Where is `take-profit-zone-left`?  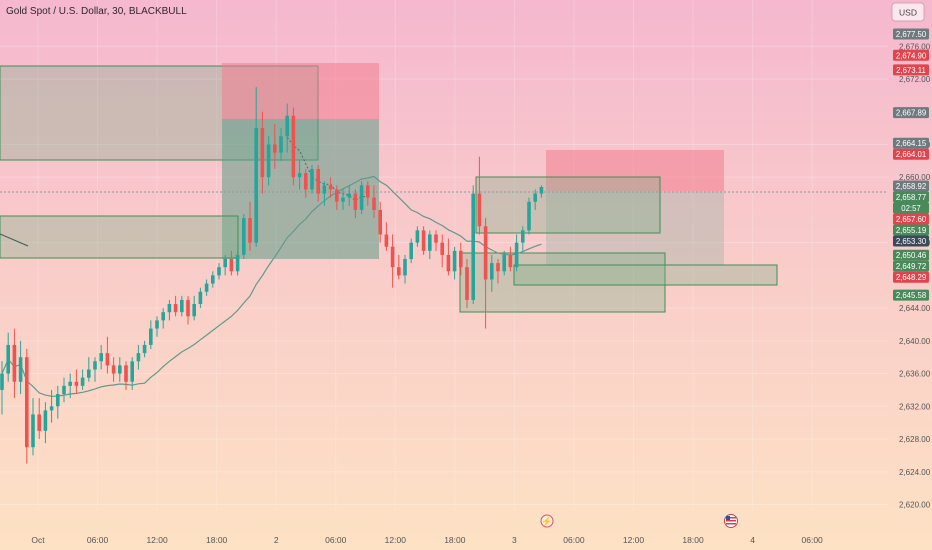
take-profit-zone-left is located at coordinates (300, 189).